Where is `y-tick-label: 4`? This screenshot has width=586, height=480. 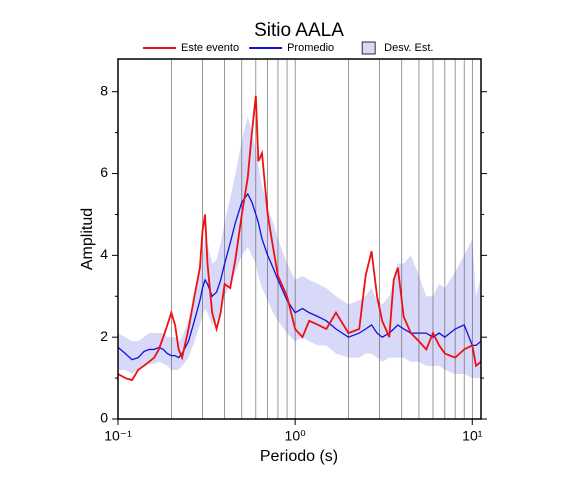 y-tick-label: 4 is located at coordinates (104, 254).